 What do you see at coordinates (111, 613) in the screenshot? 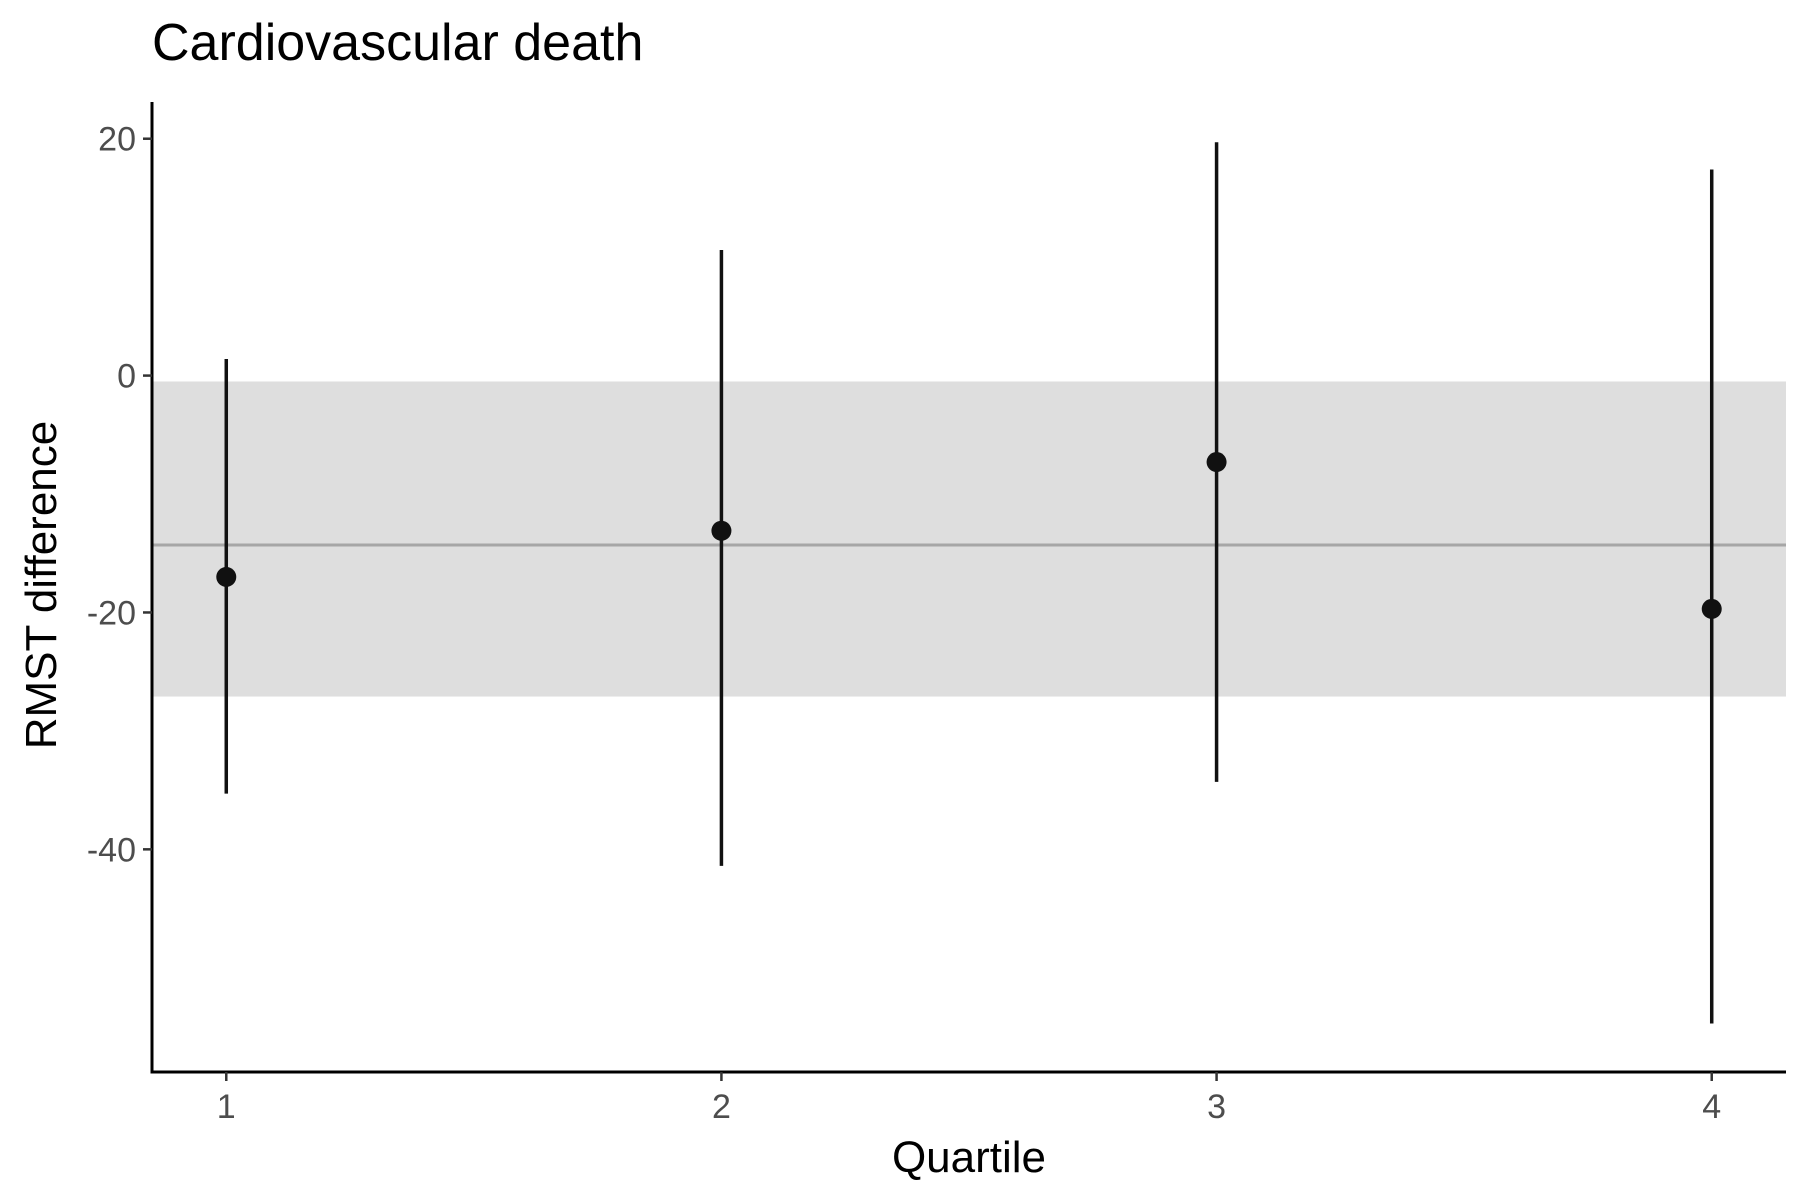
I see `y-tick-label: -20` at bounding box center [111, 613].